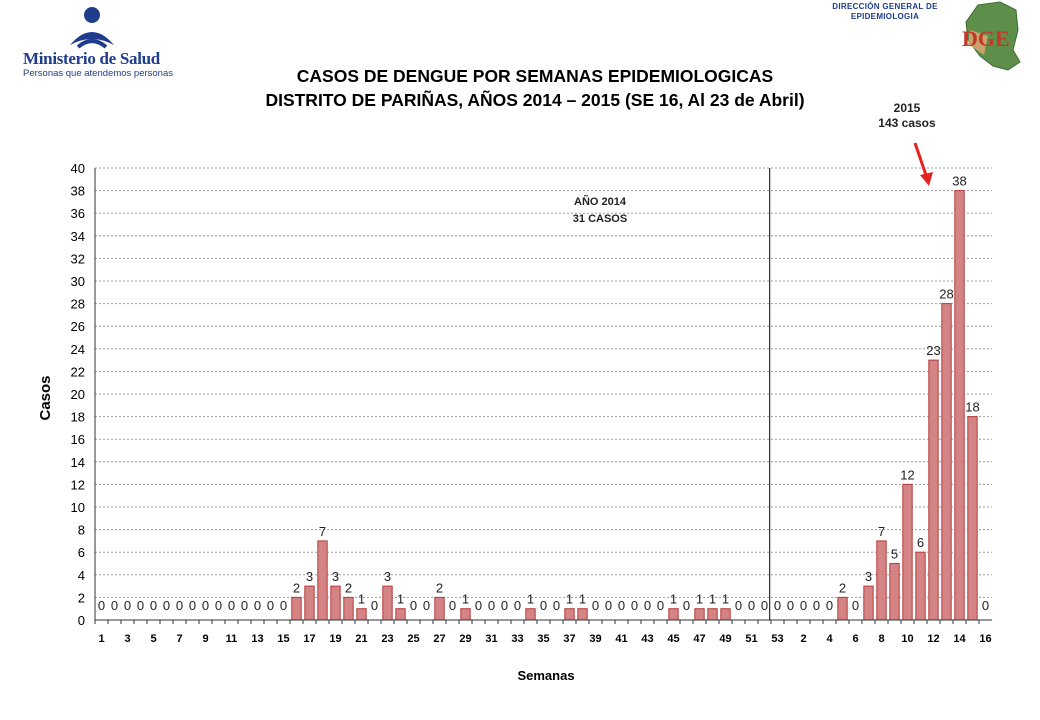  What do you see at coordinates (413, 639) in the screenshot?
I see `x-tick-label: 25` at bounding box center [413, 639].